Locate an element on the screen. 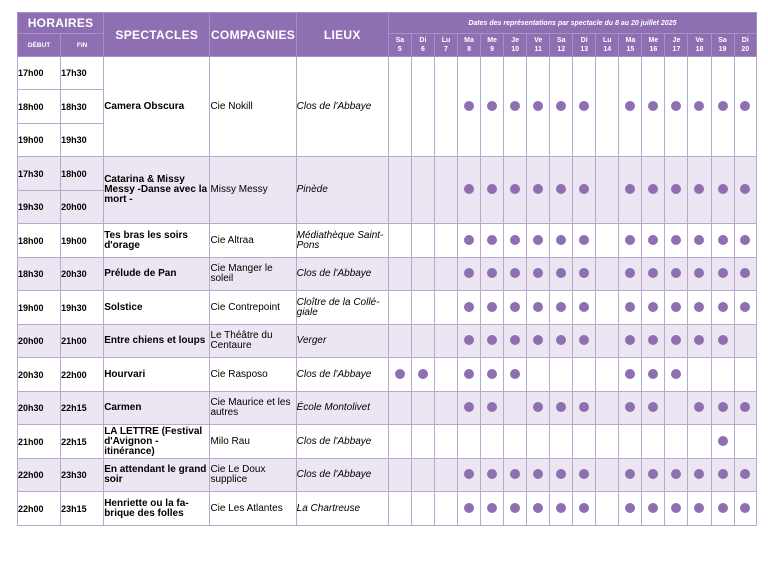 This screenshot has width=768, height=576. table-row: 18h00 18h30 is located at coordinates (386, 106).